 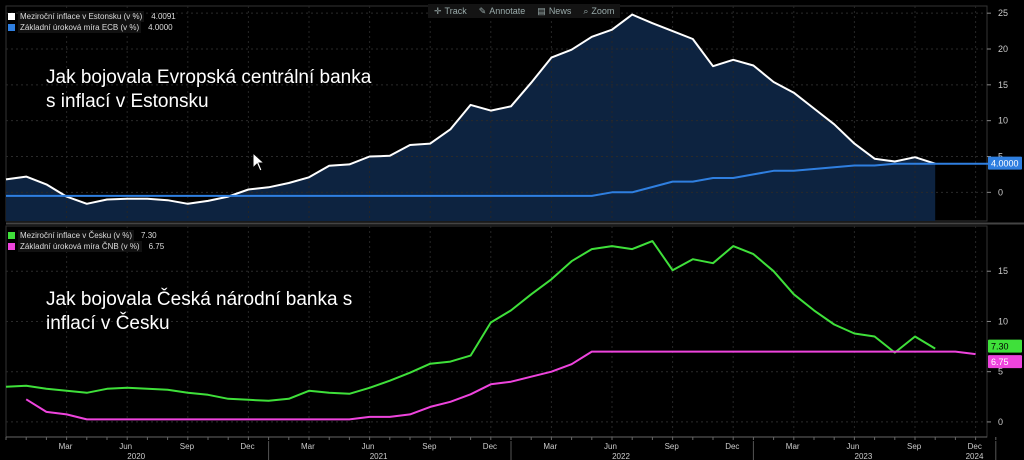 I want to click on ecb-current-value-bg, so click(x=1005, y=163).